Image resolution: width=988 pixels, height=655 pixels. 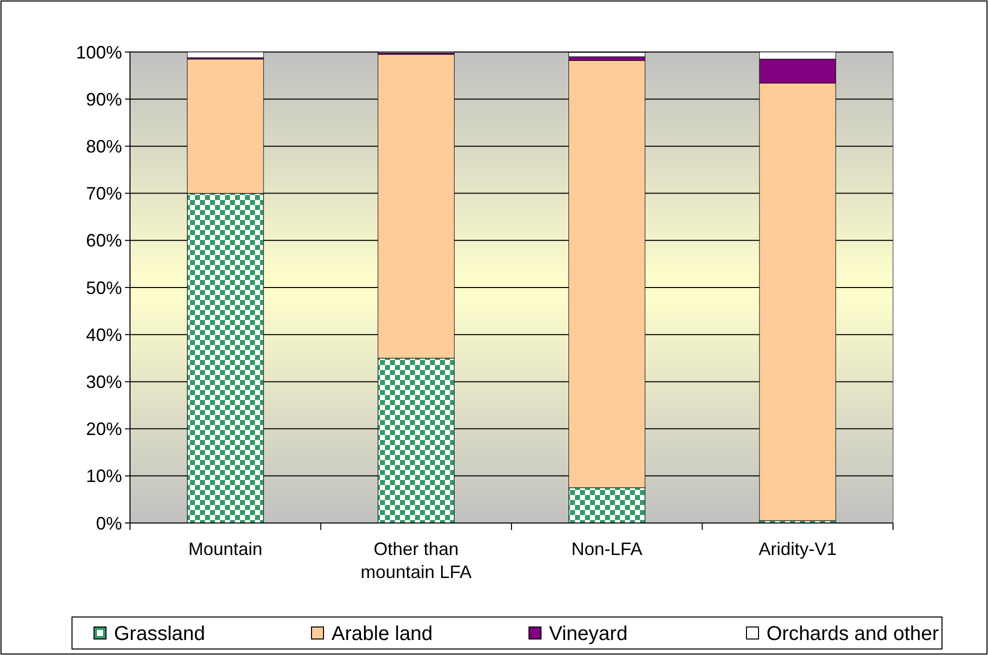 I want to click on y-tick-label: 50%, so click(x=104, y=288).